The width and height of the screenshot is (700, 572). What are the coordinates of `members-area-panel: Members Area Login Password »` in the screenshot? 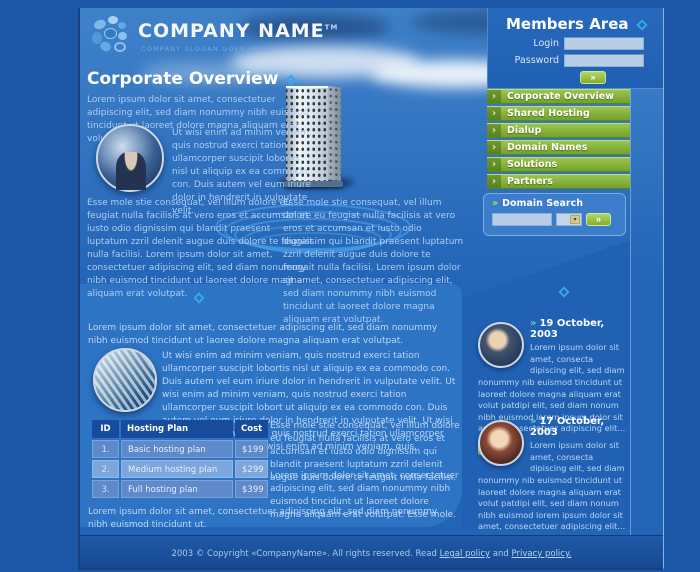 It's located at (575, 48).